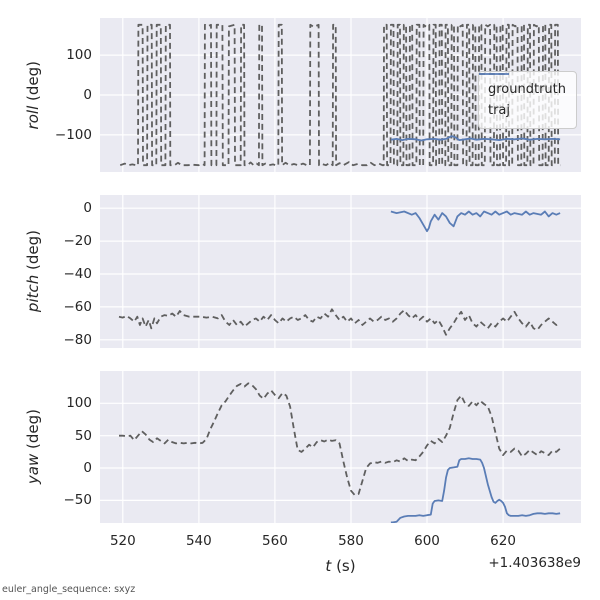 This screenshot has width=600, height=600. I want to click on x-tick-label: 560, so click(275, 541).